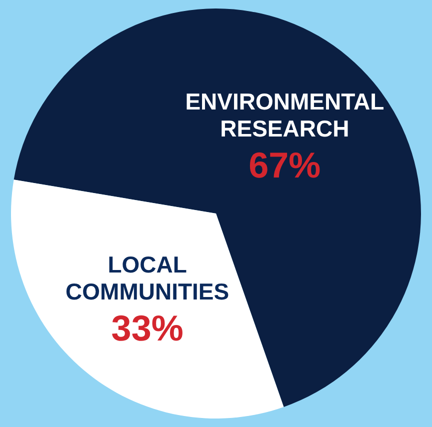 Image resolution: width=432 pixels, height=427 pixels. I want to click on data-label: 33%, so click(147, 328).